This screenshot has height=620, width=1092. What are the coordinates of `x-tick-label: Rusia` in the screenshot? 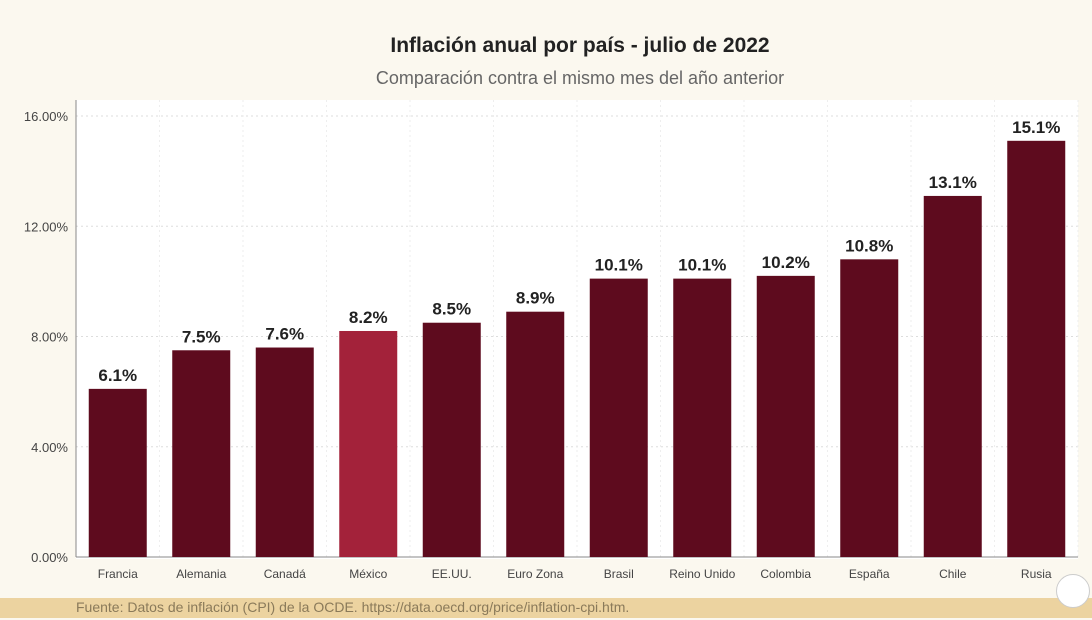 It's located at (1036, 574).